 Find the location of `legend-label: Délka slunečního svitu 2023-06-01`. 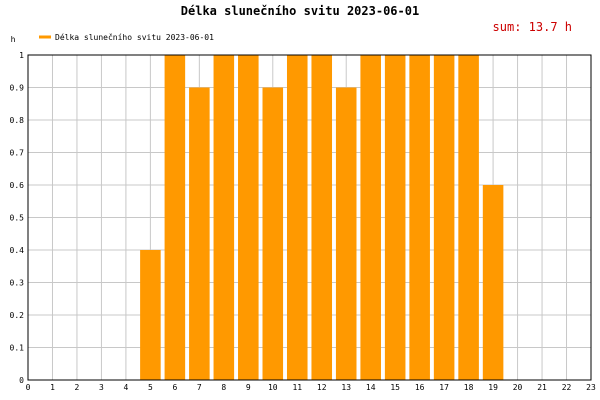

legend-label: Délka slunečního svitu 2023-06-01 is located at coordinates (134, 37).